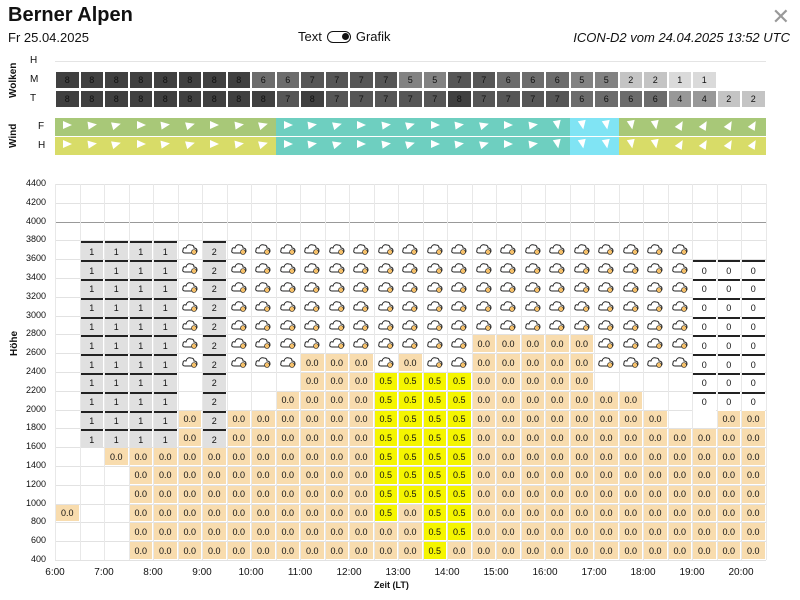  I want to click on x-tick-label: 8:00, so click(153, 572).